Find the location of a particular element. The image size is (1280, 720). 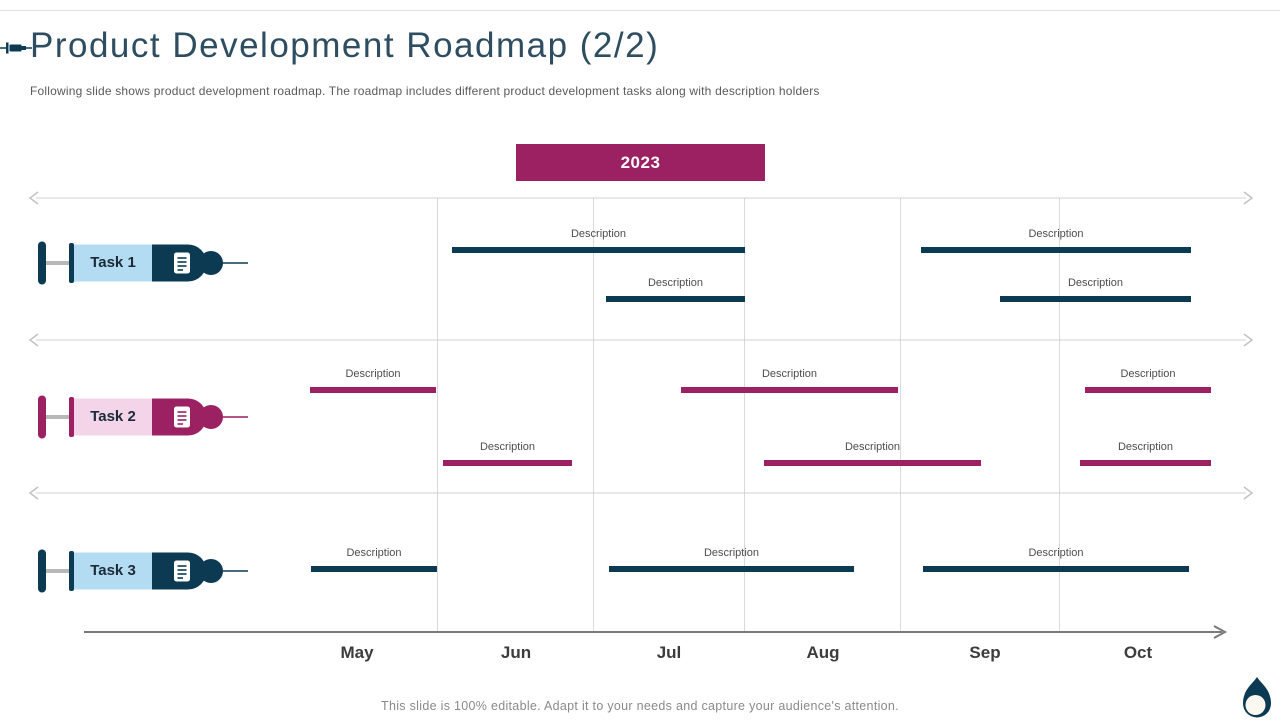

month-label-oct: Oct is located at coordinates (1138, 652).